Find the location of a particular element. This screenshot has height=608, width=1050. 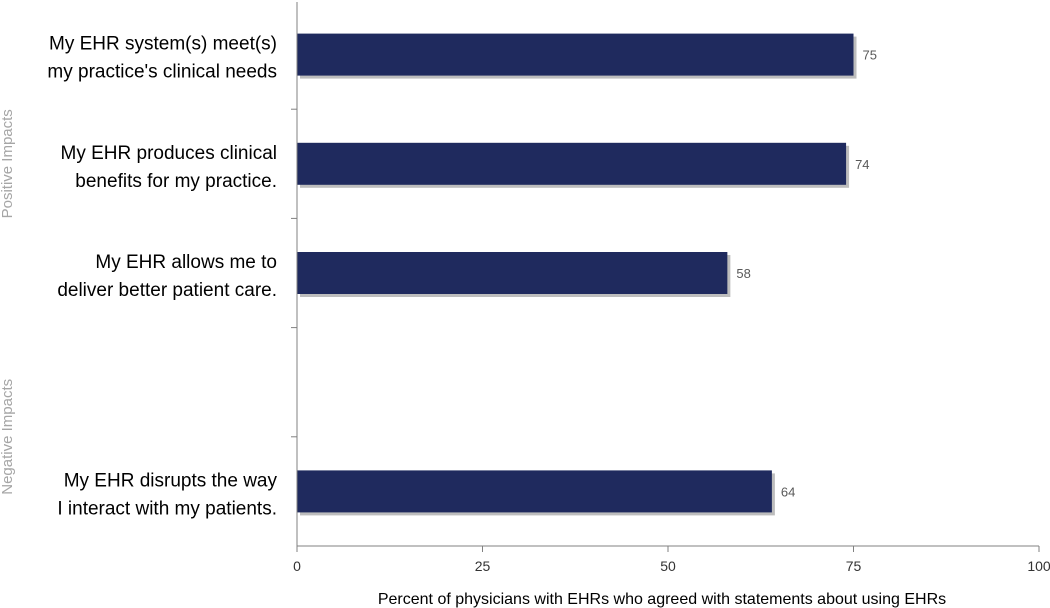

x-tick-label: 0 is located at coordinates (297, 566).